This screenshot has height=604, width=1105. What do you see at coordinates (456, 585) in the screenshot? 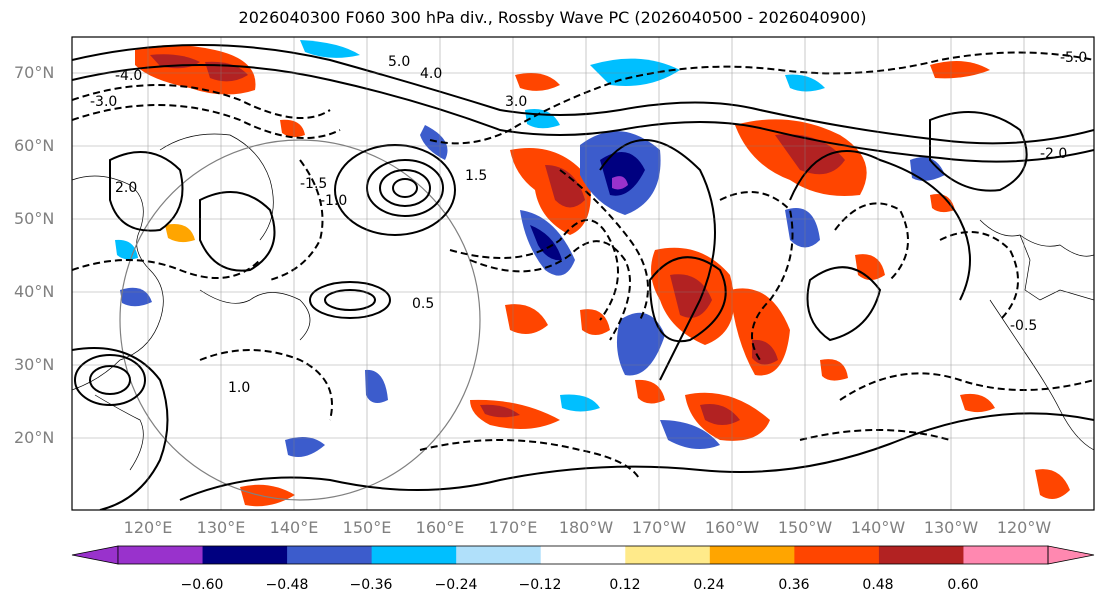
I see `colorbar-tick-label: −0.24` at bounding box center [456, 585].